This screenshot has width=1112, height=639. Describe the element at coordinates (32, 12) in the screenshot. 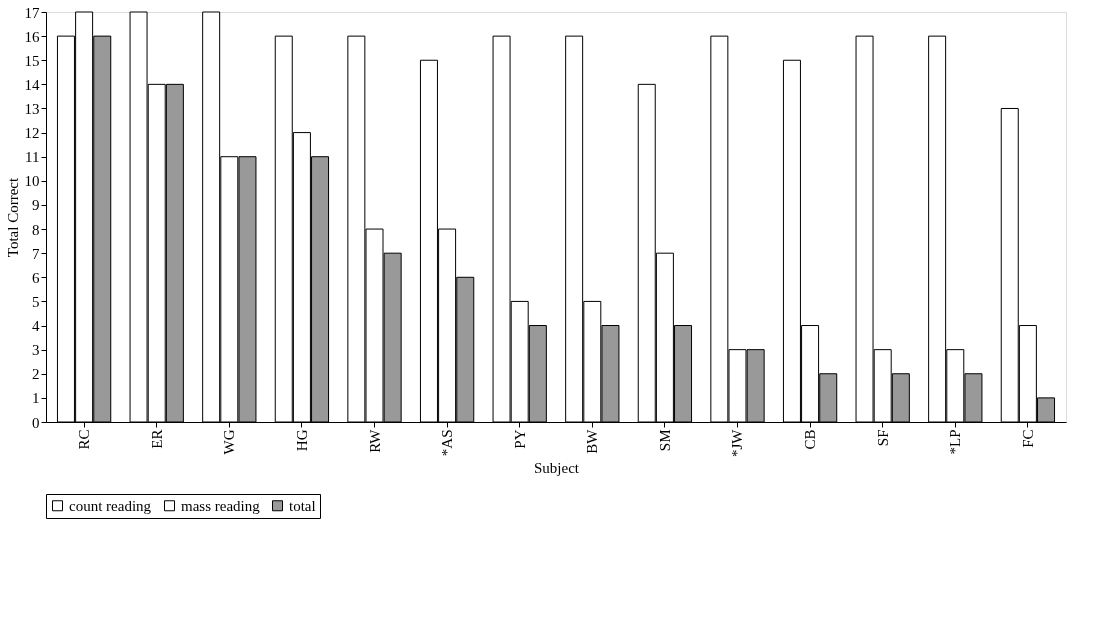

I see `y-tick-label: 17` at that location.